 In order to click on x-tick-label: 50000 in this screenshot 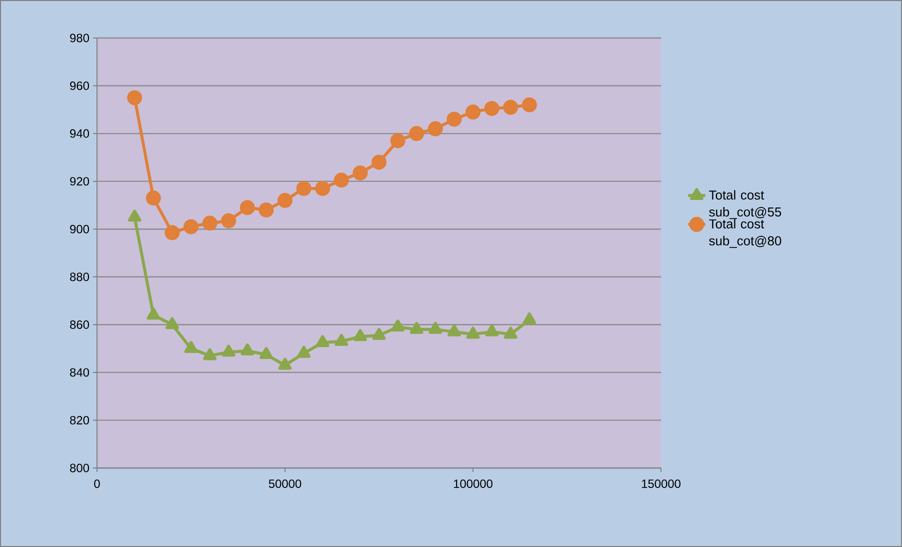, I will do `click(285, 484)`.